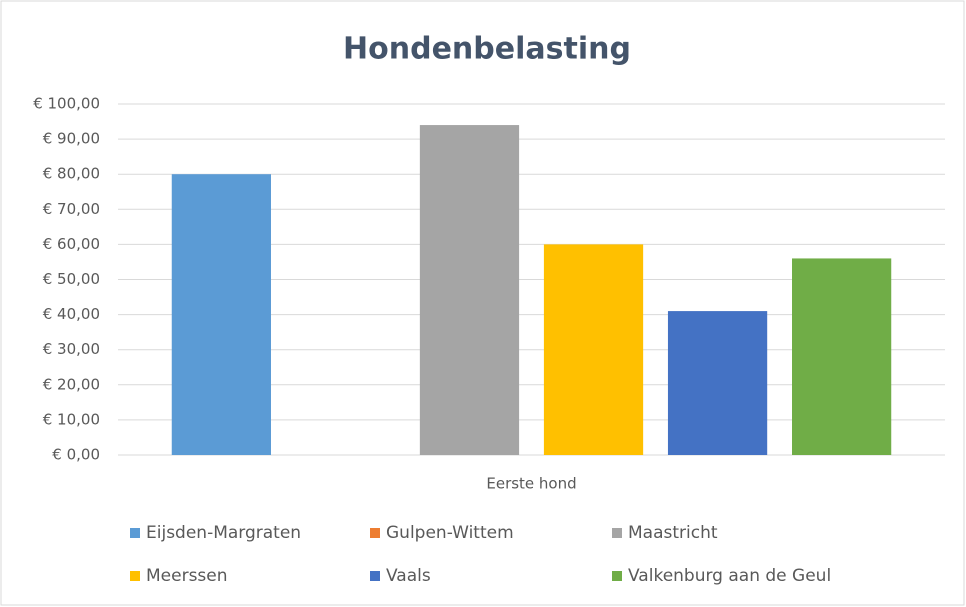 This screenshot has width=966, height=607. I want to click on legend-label: Maastricht, so click(673, 533).